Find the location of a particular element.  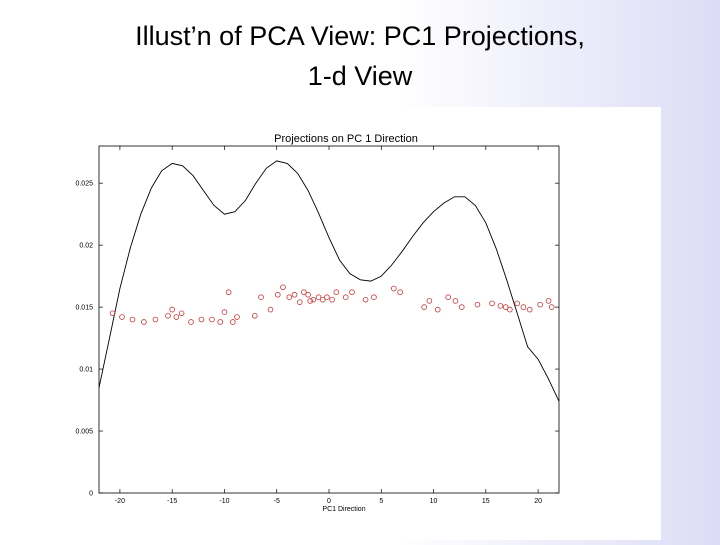

x-tick-label: 15 is located at coordinates (486, 501).